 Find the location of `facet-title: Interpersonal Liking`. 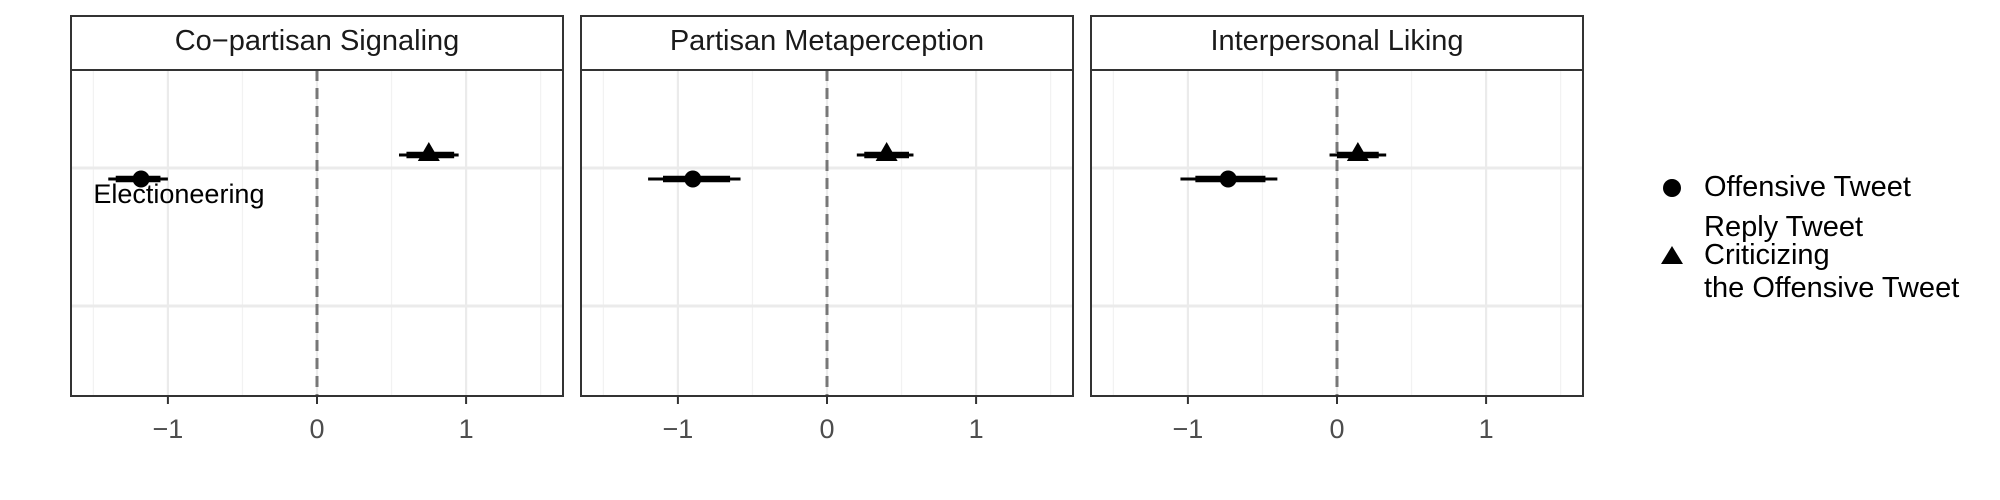

facet-title: Interpersonal Liking is located at coordinates (1336, 41).